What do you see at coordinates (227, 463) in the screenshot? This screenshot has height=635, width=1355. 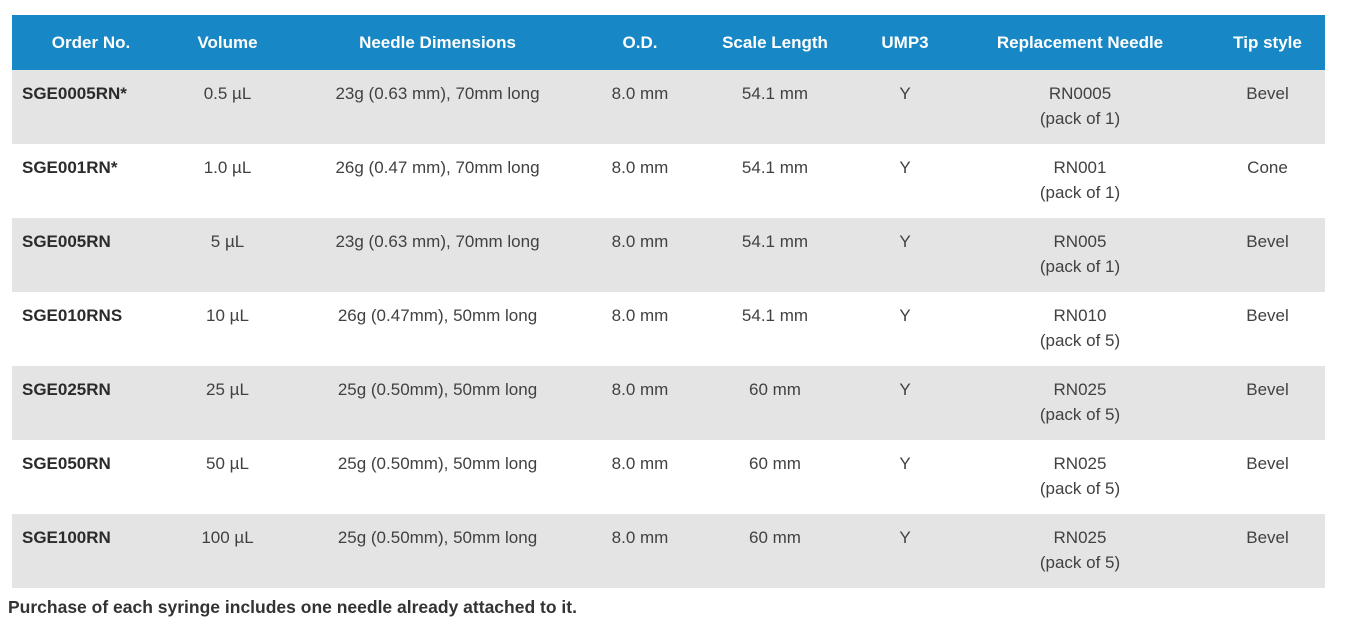 I see `cell-volume: 50 µL` at bounding box center [227, 463].